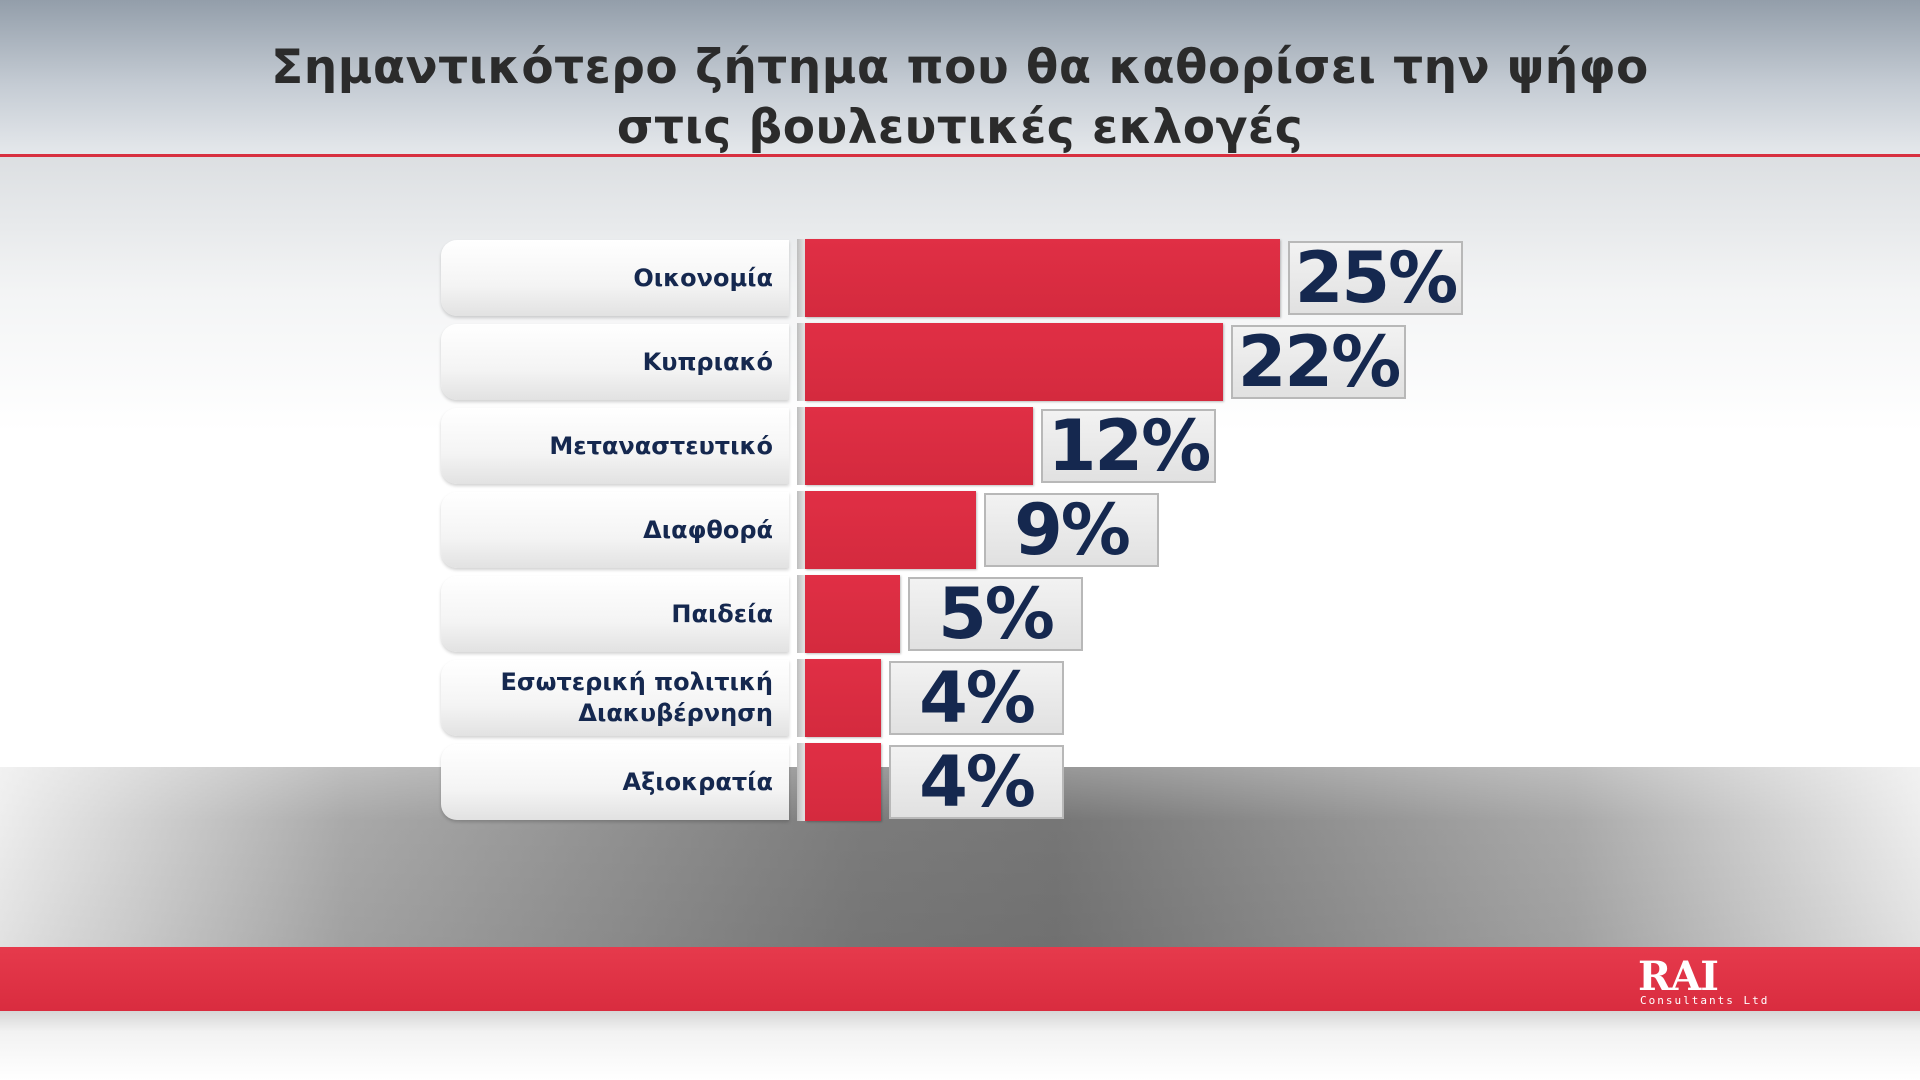 The width and height of the screenshot is (1920, 1080). What do you see at coordinates (615, 530) in the screenshot?
I see `category-label-box: Διαφθορά` at bounding box center [615, 530].